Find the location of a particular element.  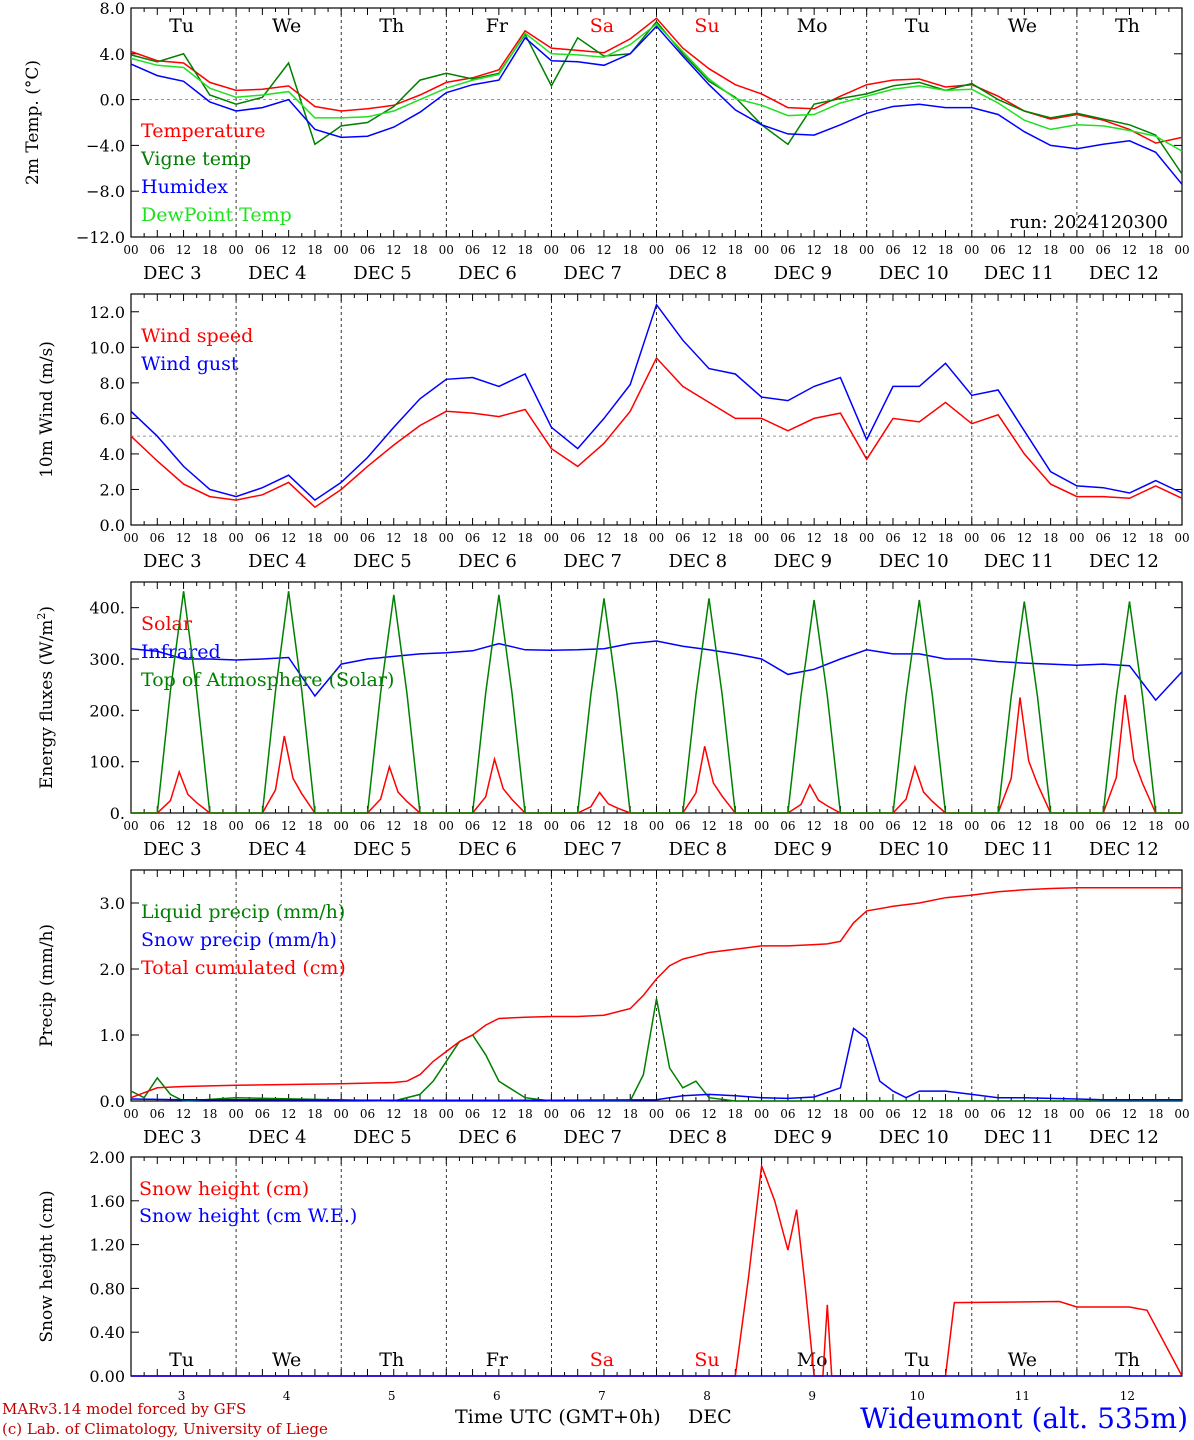

day-of-week: We is located at coordinates (1022, 1360).